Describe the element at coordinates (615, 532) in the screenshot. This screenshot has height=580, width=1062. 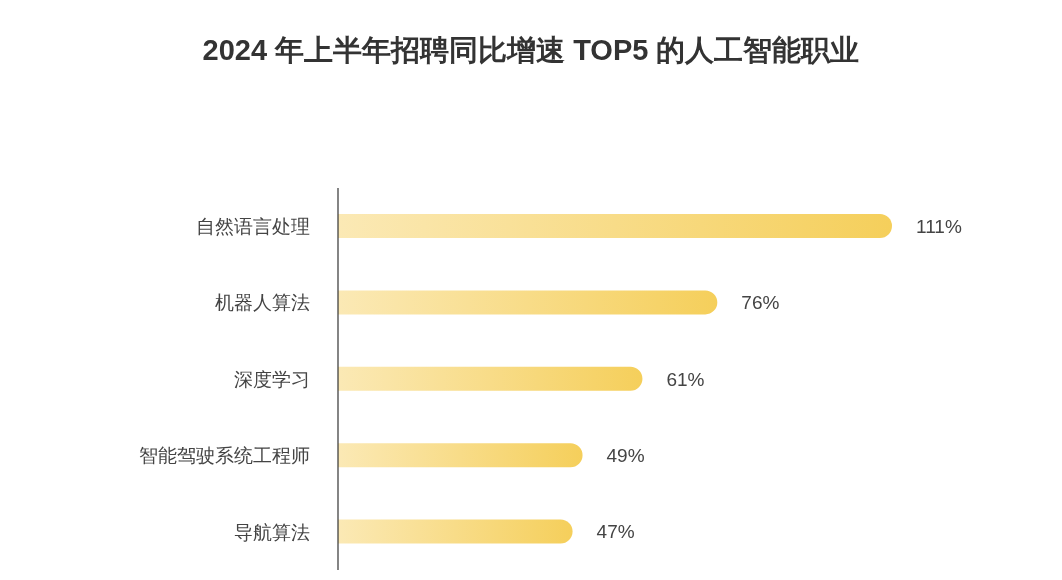
I see `data-label: 47%` at that location.